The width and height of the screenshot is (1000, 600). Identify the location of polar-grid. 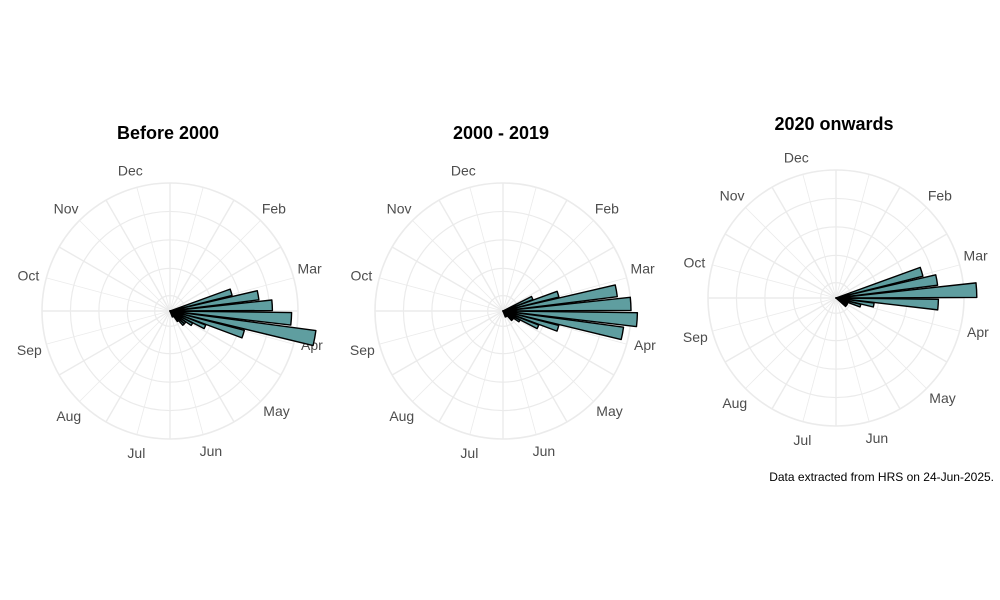
(836, 298).